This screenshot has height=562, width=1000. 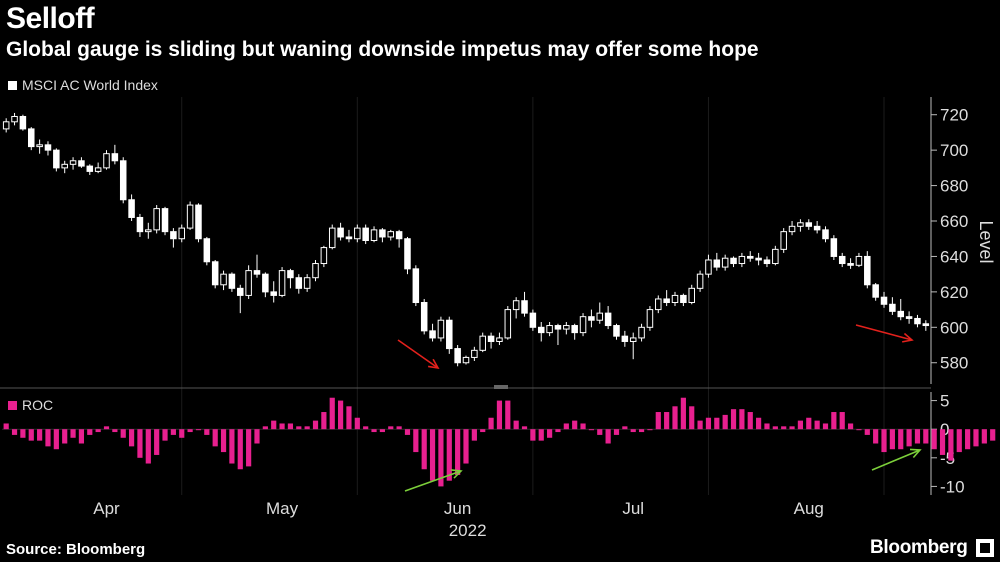 I want to click on source-note: Source: Bloomberg, so click(x=76, y=549).